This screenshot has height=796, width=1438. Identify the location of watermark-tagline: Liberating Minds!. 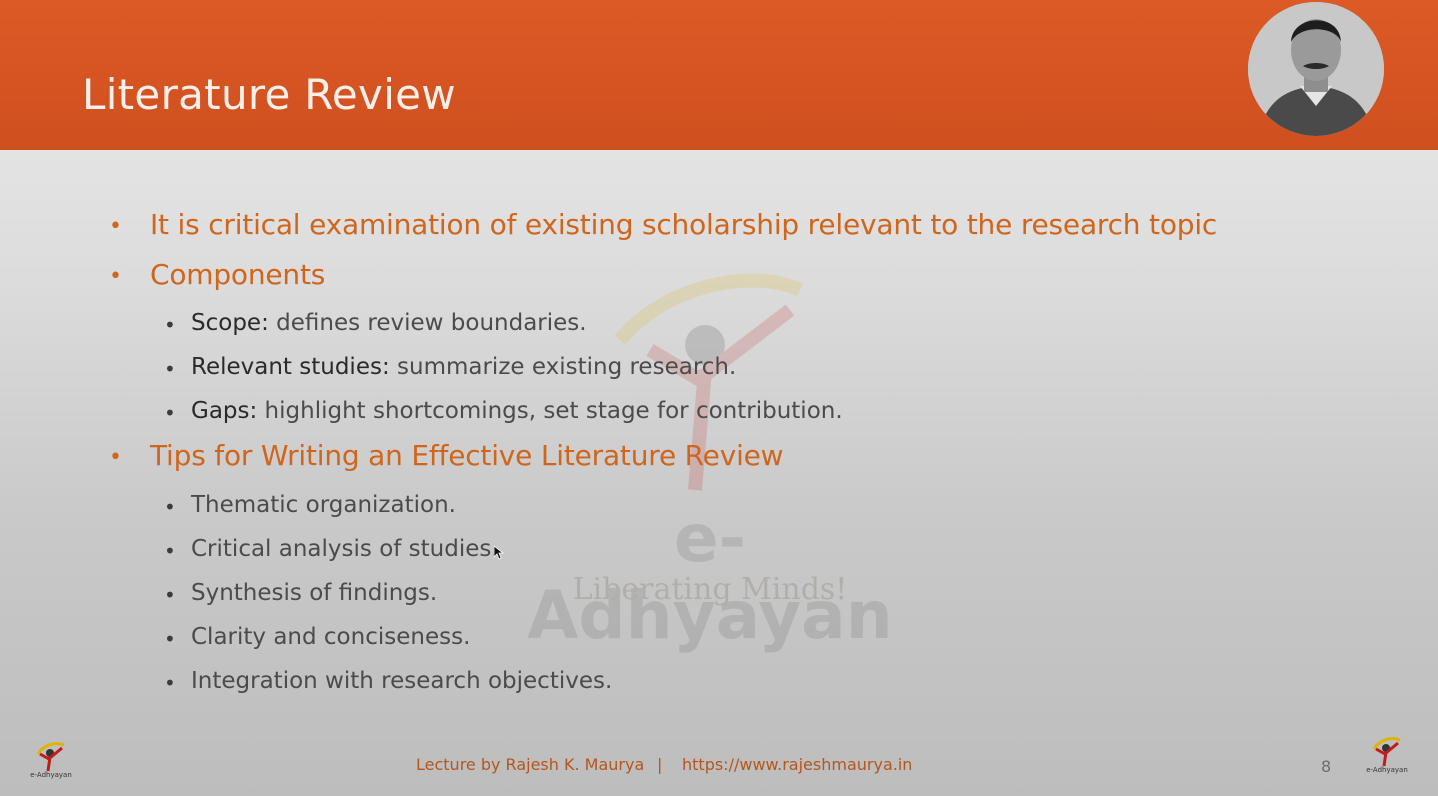
(710, 589).